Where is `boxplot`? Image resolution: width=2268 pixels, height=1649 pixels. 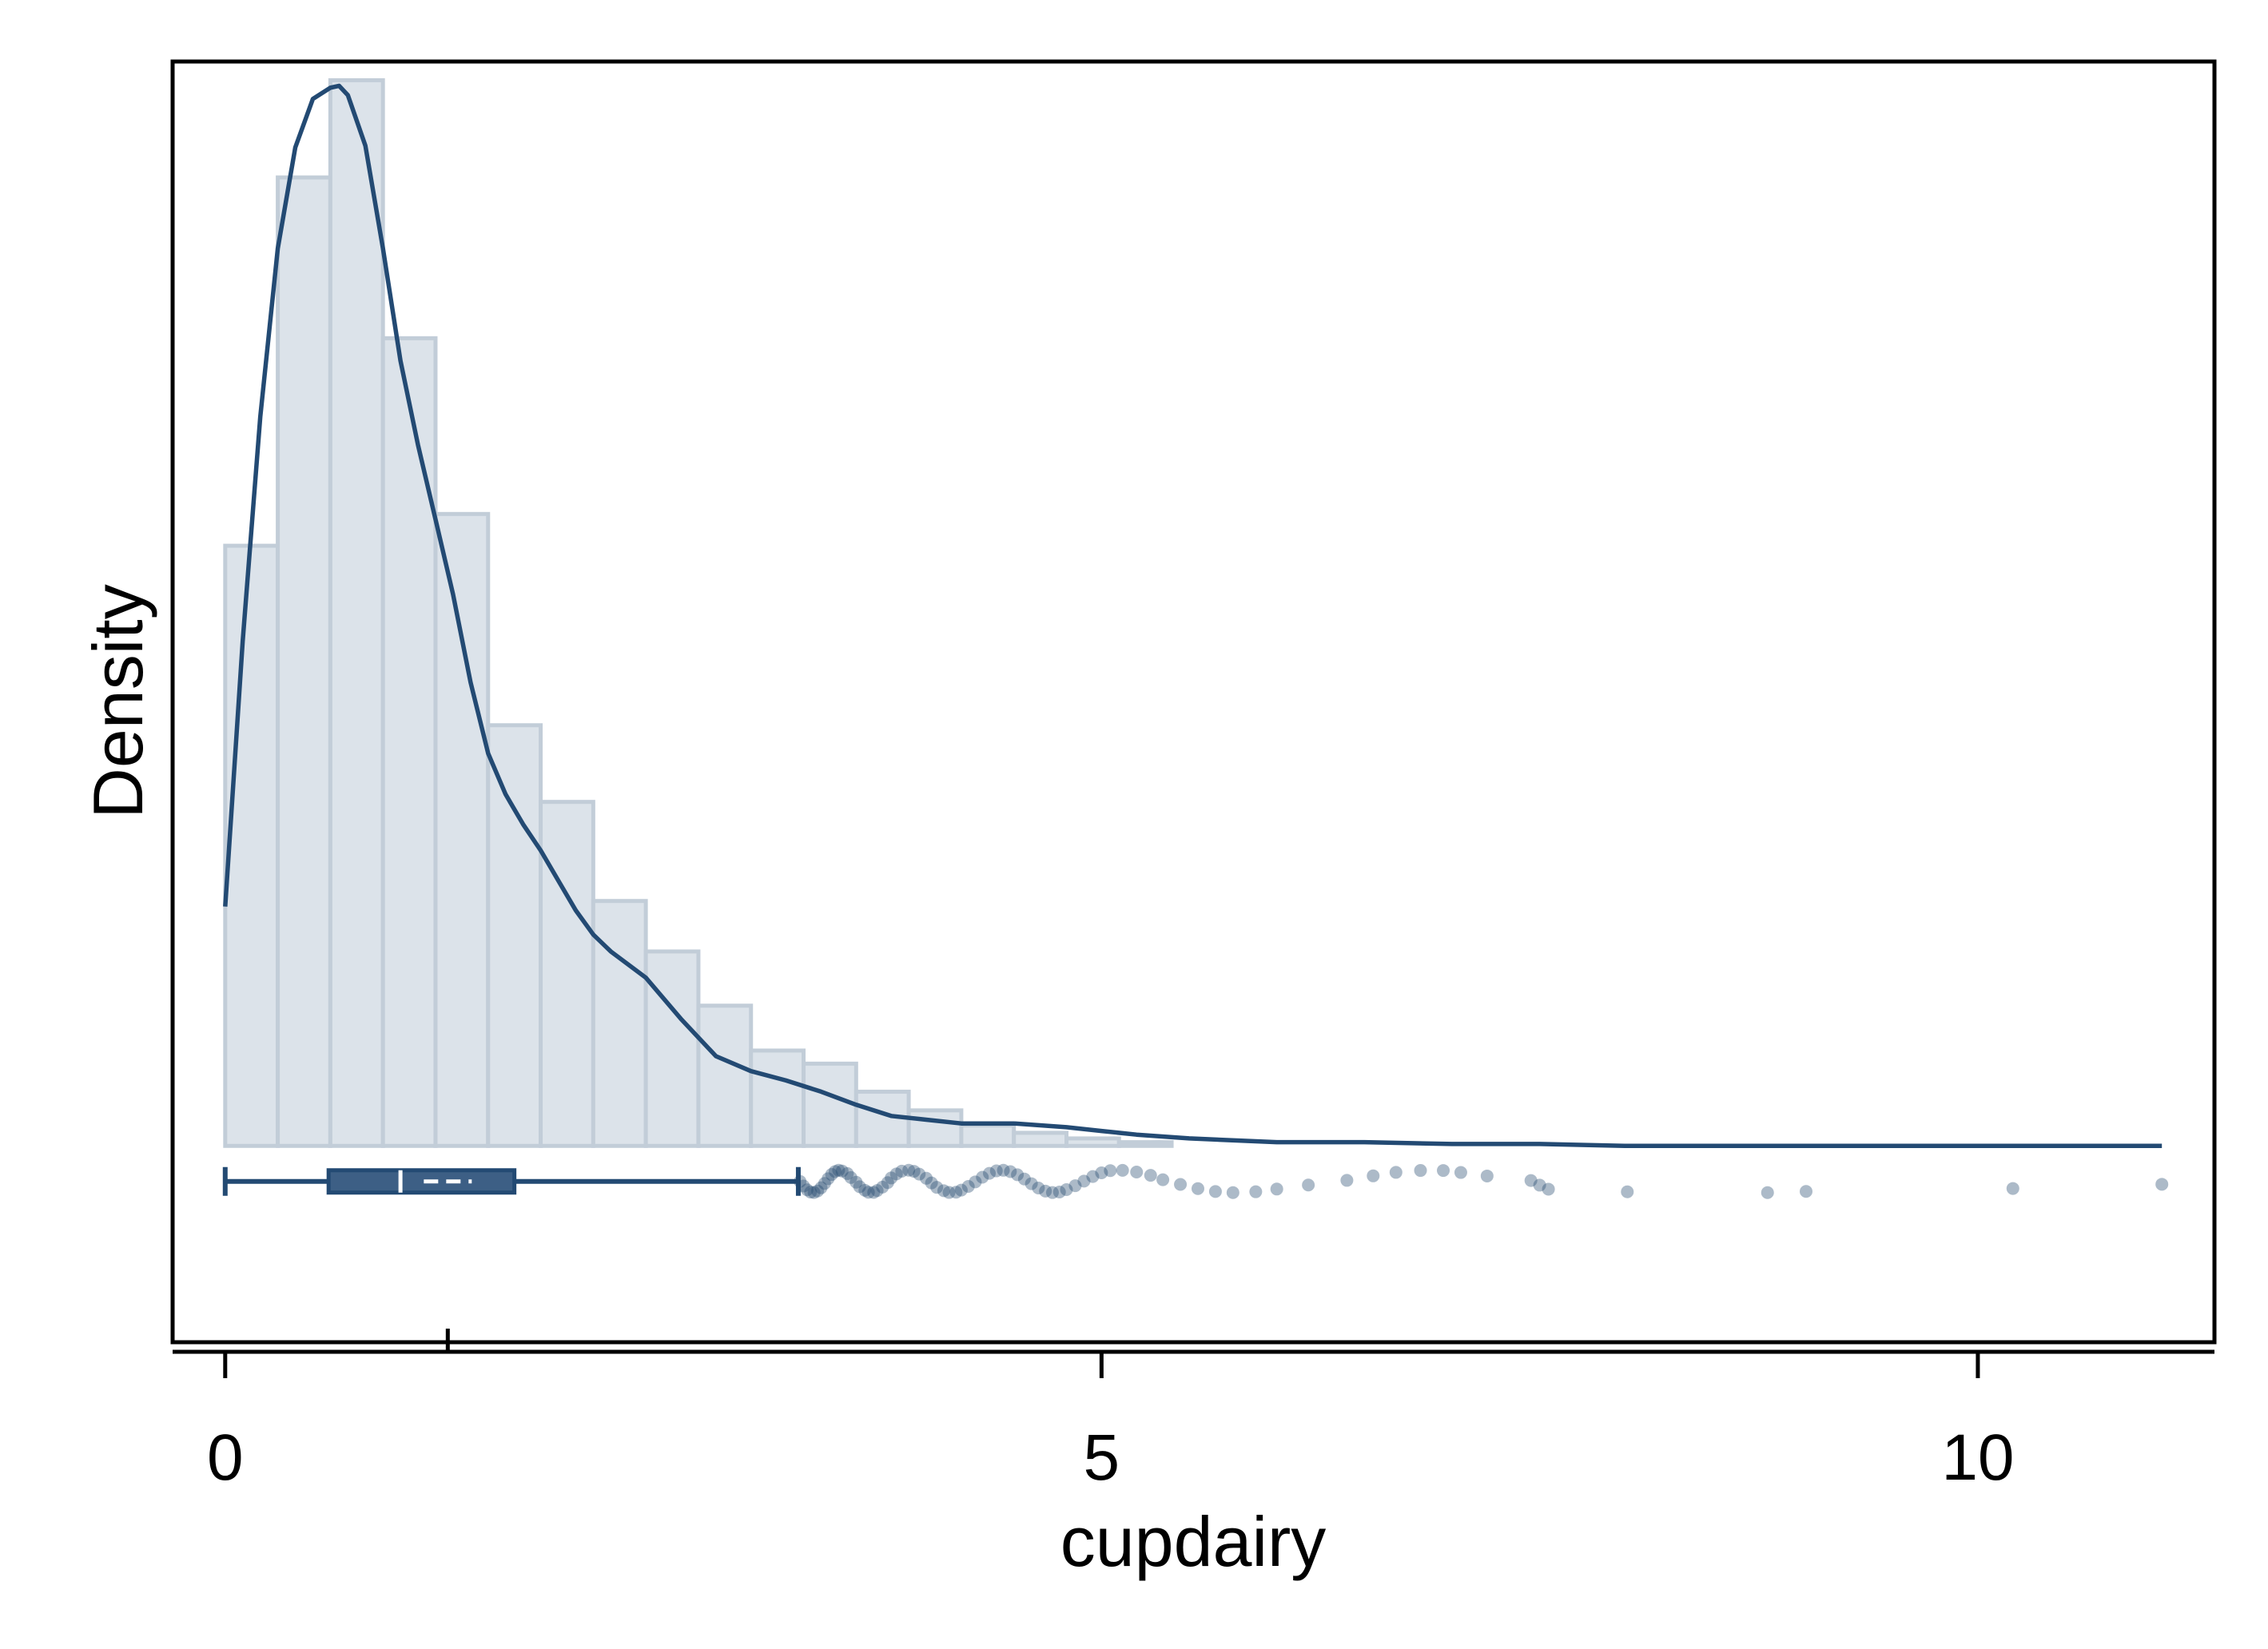
boxplot is located at coordinates (511, 1181).